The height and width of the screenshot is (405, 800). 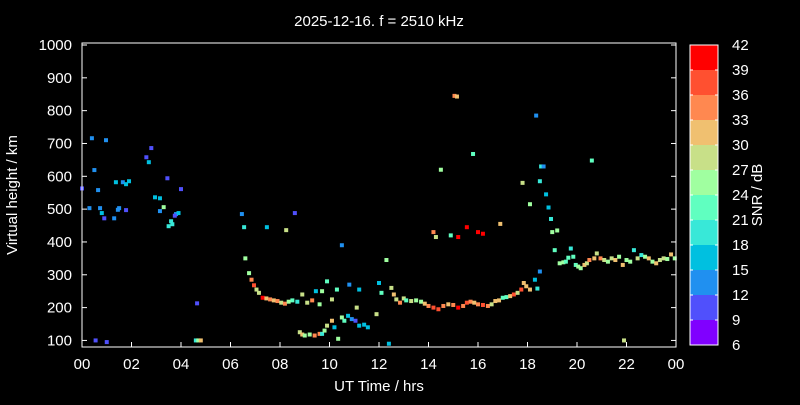 I want to click on y-tick-label: 400, so click(x=59, y=242).